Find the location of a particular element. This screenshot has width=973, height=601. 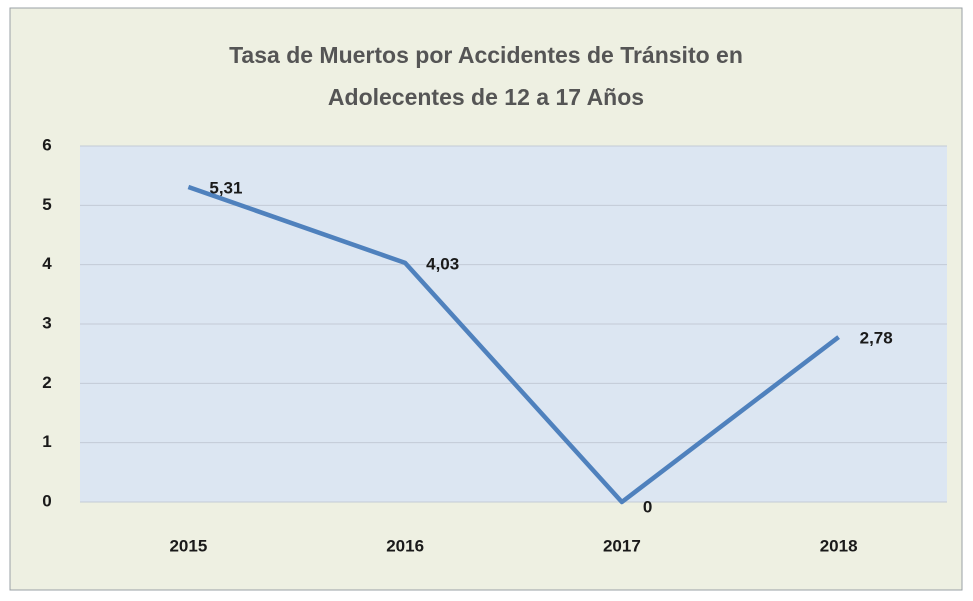

data-label: 5,31 is located at coordinates (225, 187).